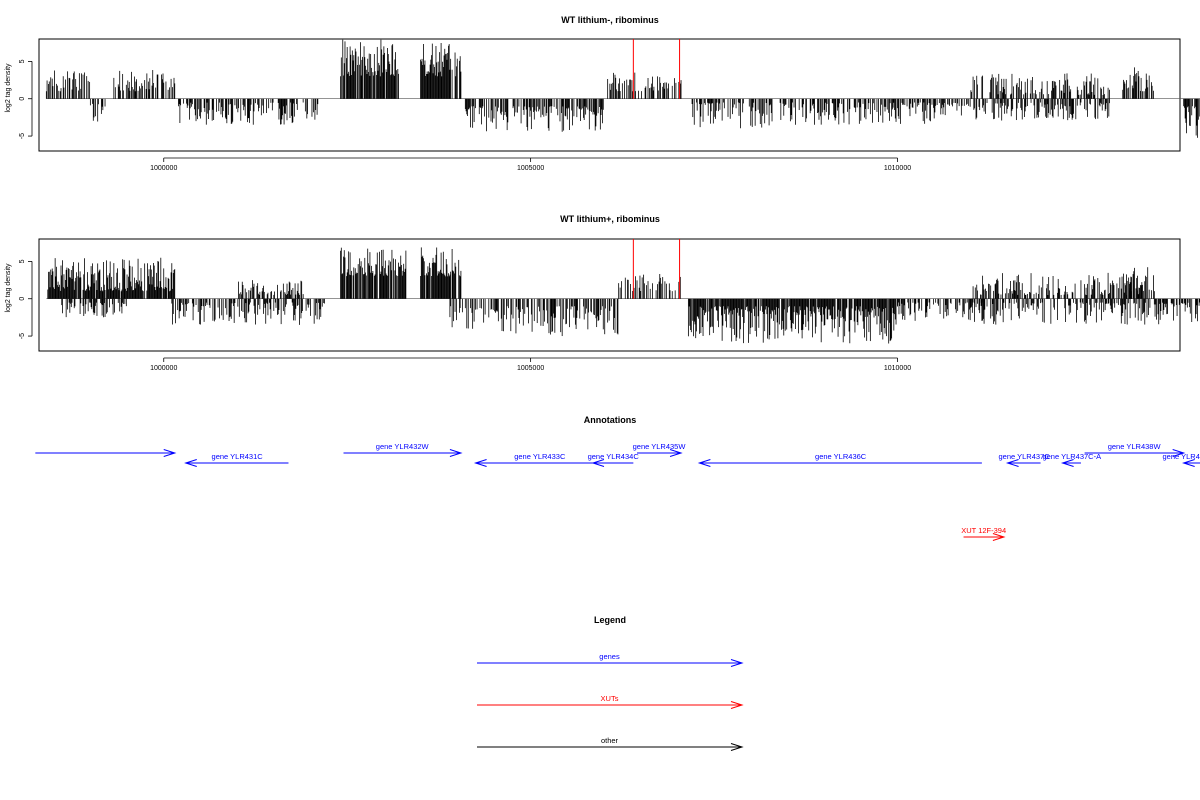 Image resolution: width=1200 pixels, height=800 pixels. I want to click on gene-arrow: gene YLR437C-A, so click(1071, 459).